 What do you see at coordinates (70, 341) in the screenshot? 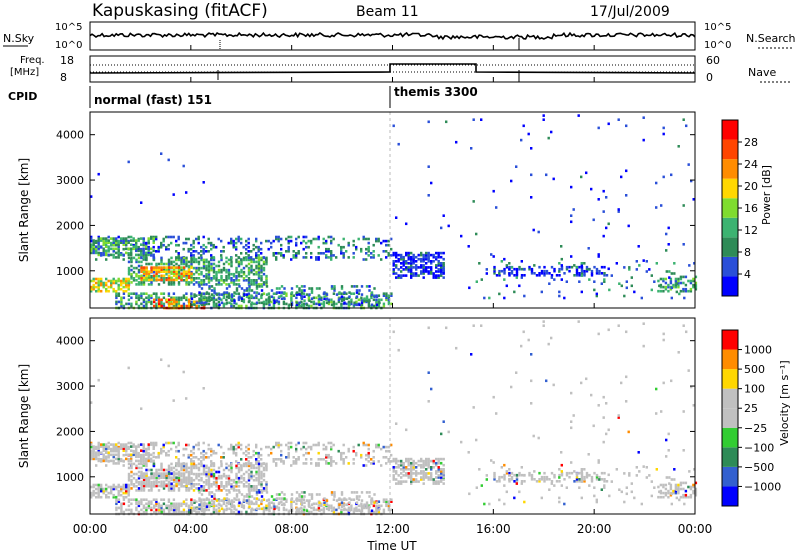
I see `ytick-label: 4000` at bounding box center [70, 341].